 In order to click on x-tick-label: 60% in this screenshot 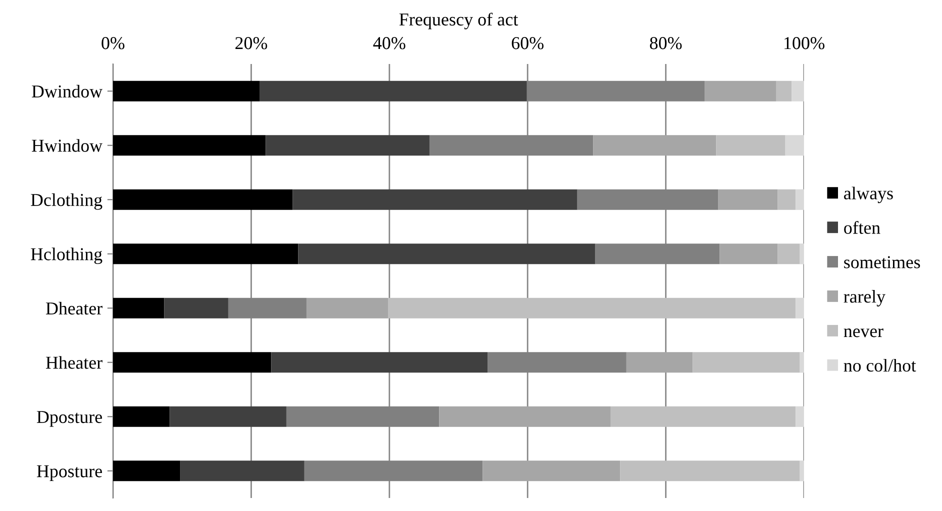, I will do `click(528, 43)`.